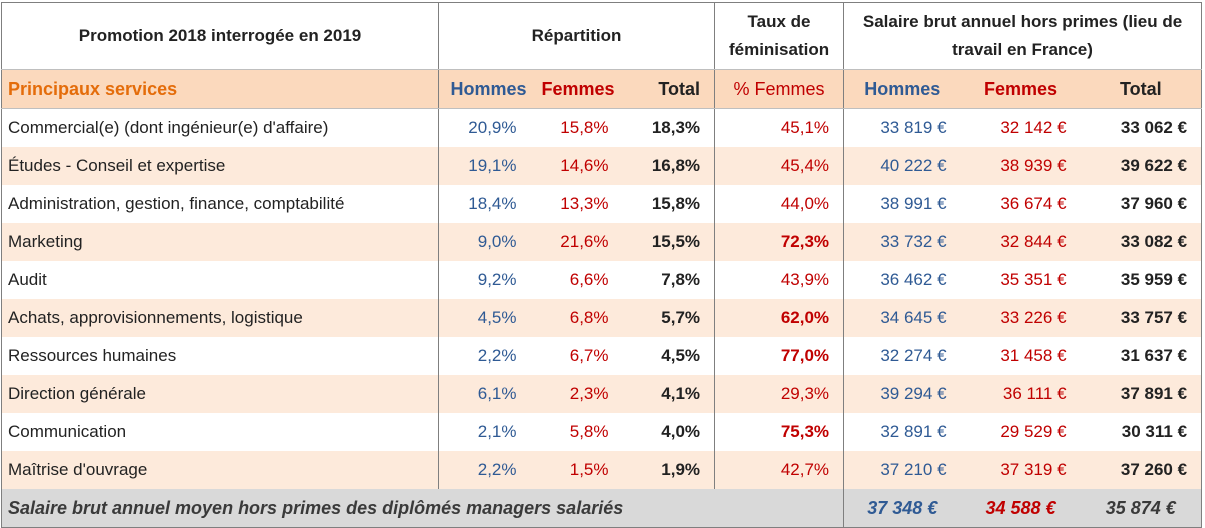 This screenshot has height=528, width=1205. What do you see at coordinates (913, 279) in the screenshot?
I see `salary-hommes-value: 36 462 €` at bounding box center [913, 279].